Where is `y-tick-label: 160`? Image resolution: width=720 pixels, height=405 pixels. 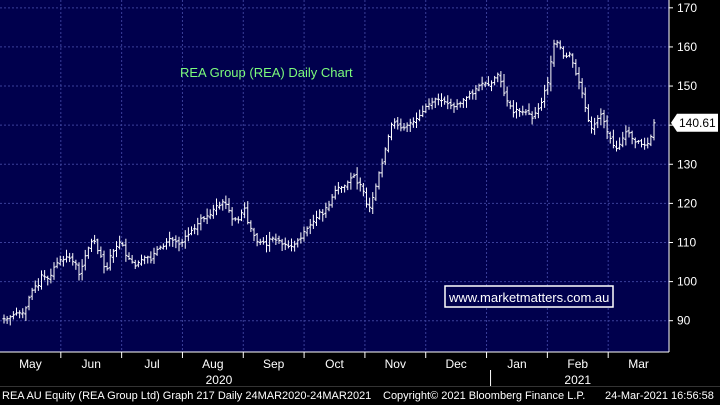
y-tick-label: 160 is located at coordinates (687, 47).